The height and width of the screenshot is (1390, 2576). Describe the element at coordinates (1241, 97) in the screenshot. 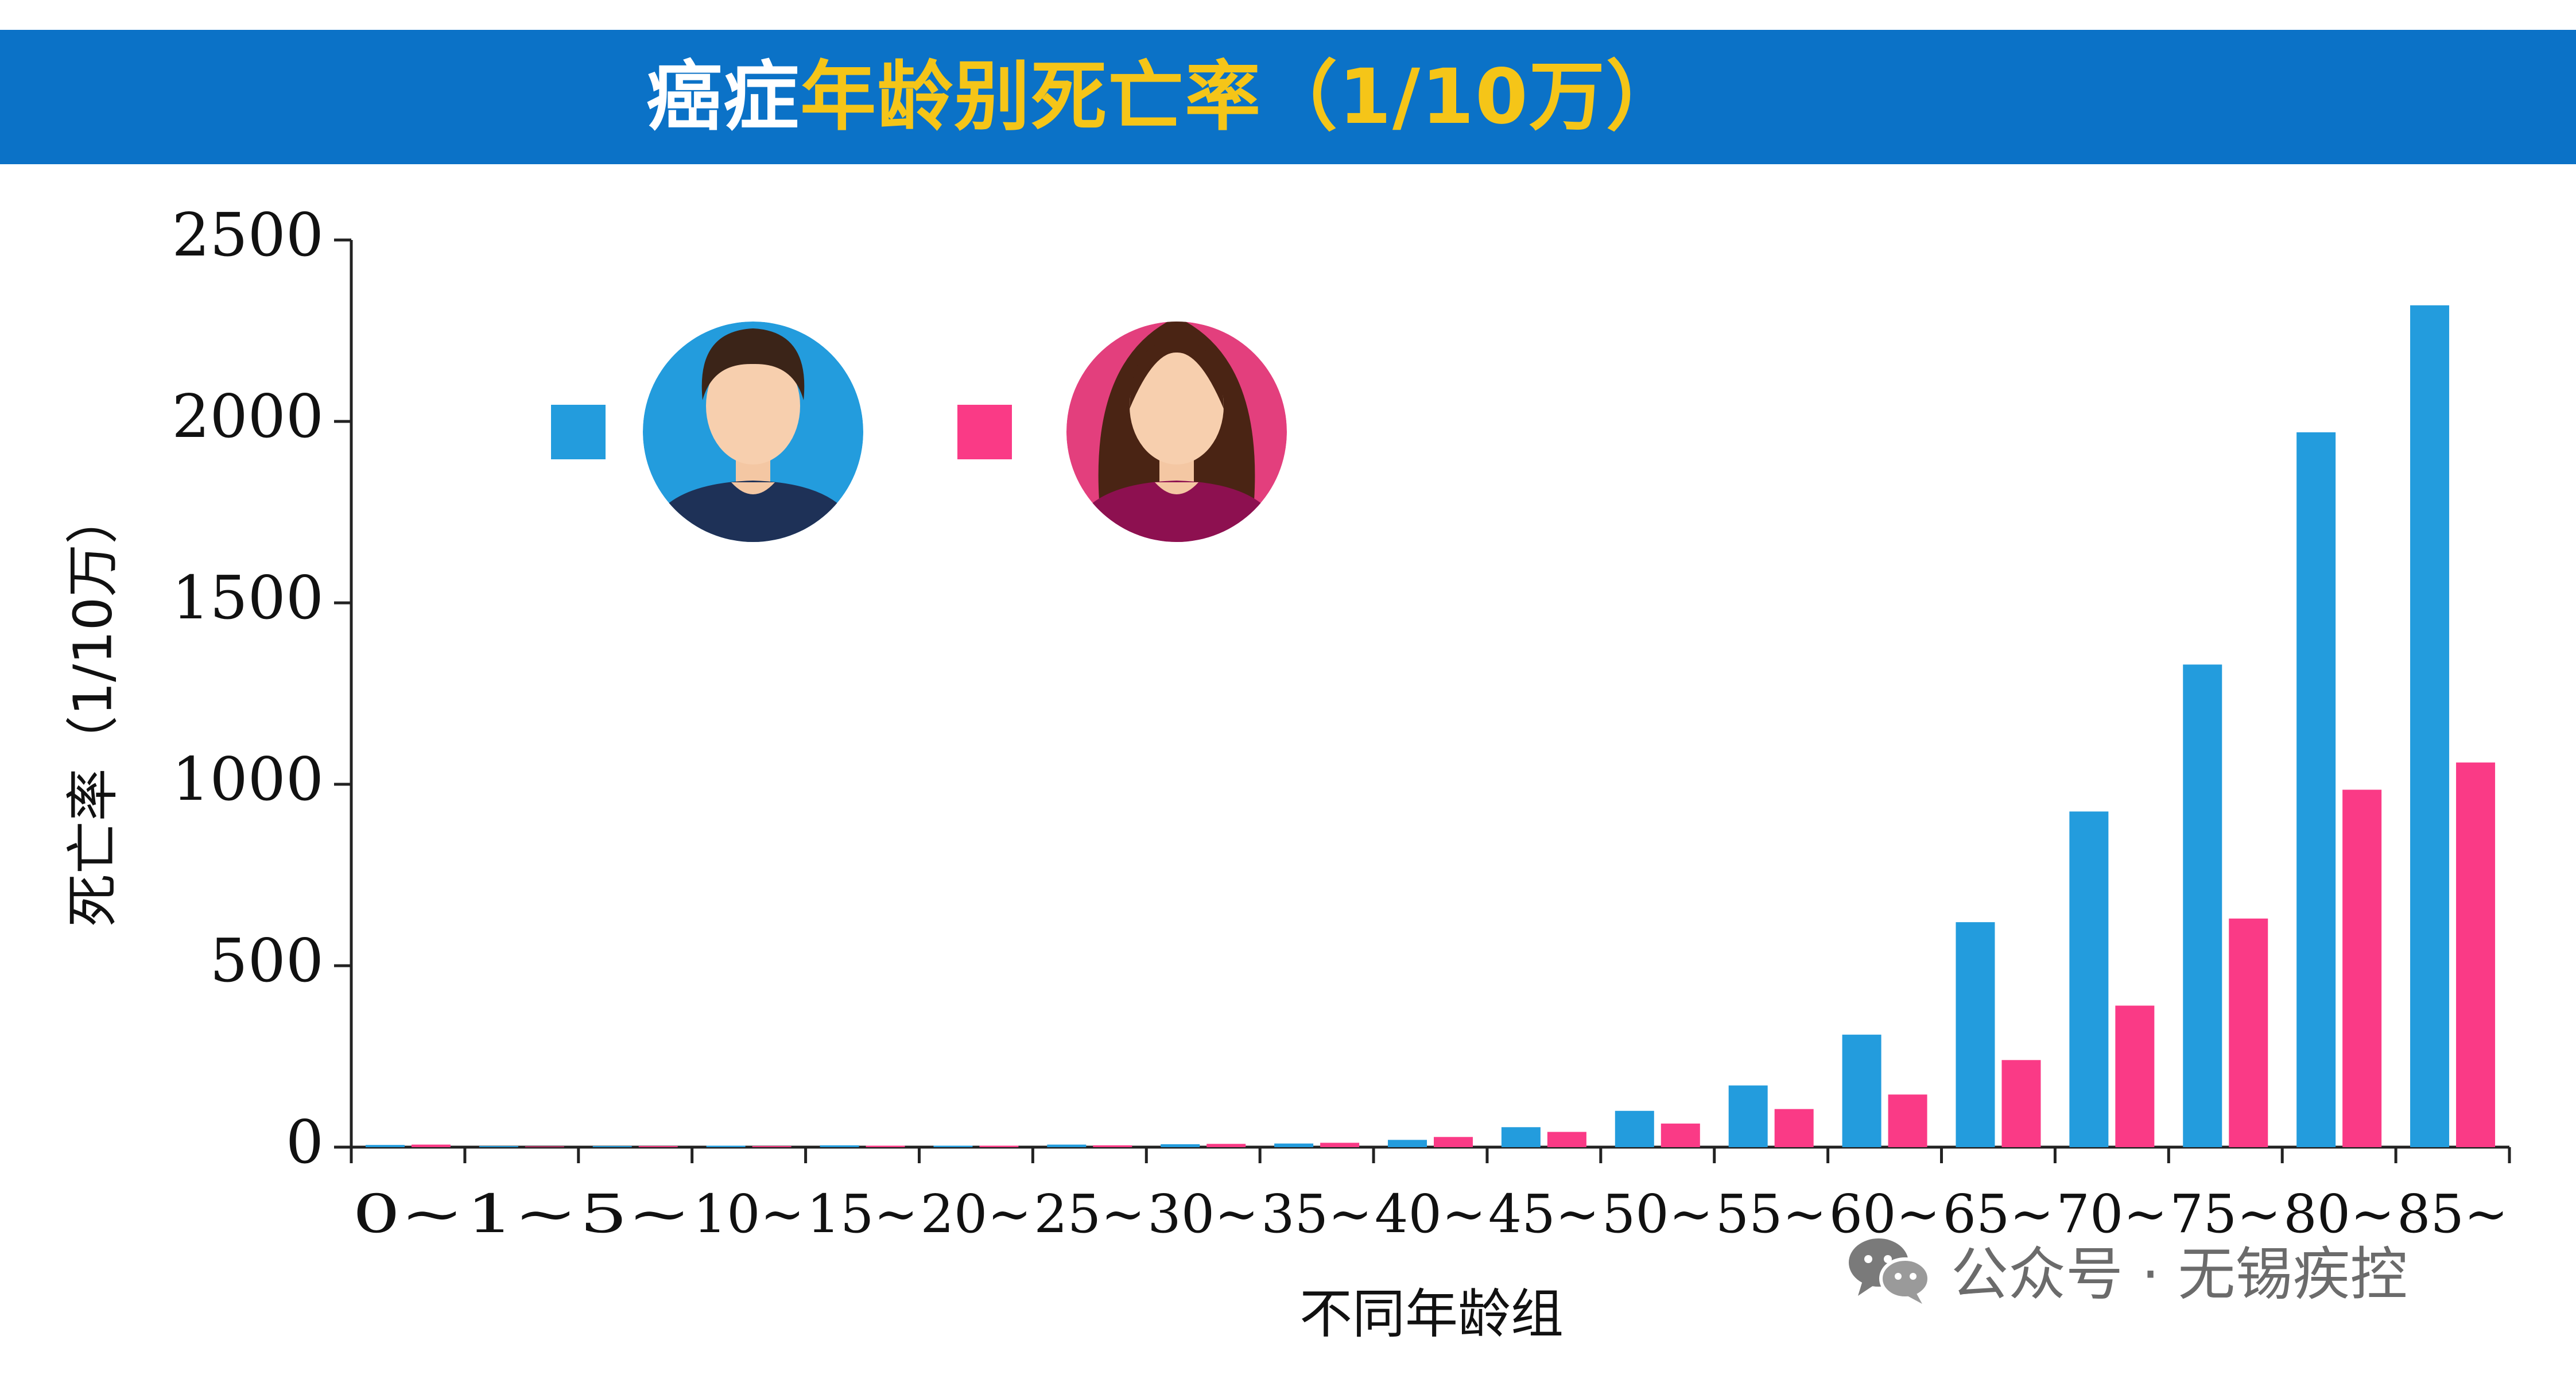

I see `chart-title-part2: 年龄别死亡率（1/10万）` at that location.